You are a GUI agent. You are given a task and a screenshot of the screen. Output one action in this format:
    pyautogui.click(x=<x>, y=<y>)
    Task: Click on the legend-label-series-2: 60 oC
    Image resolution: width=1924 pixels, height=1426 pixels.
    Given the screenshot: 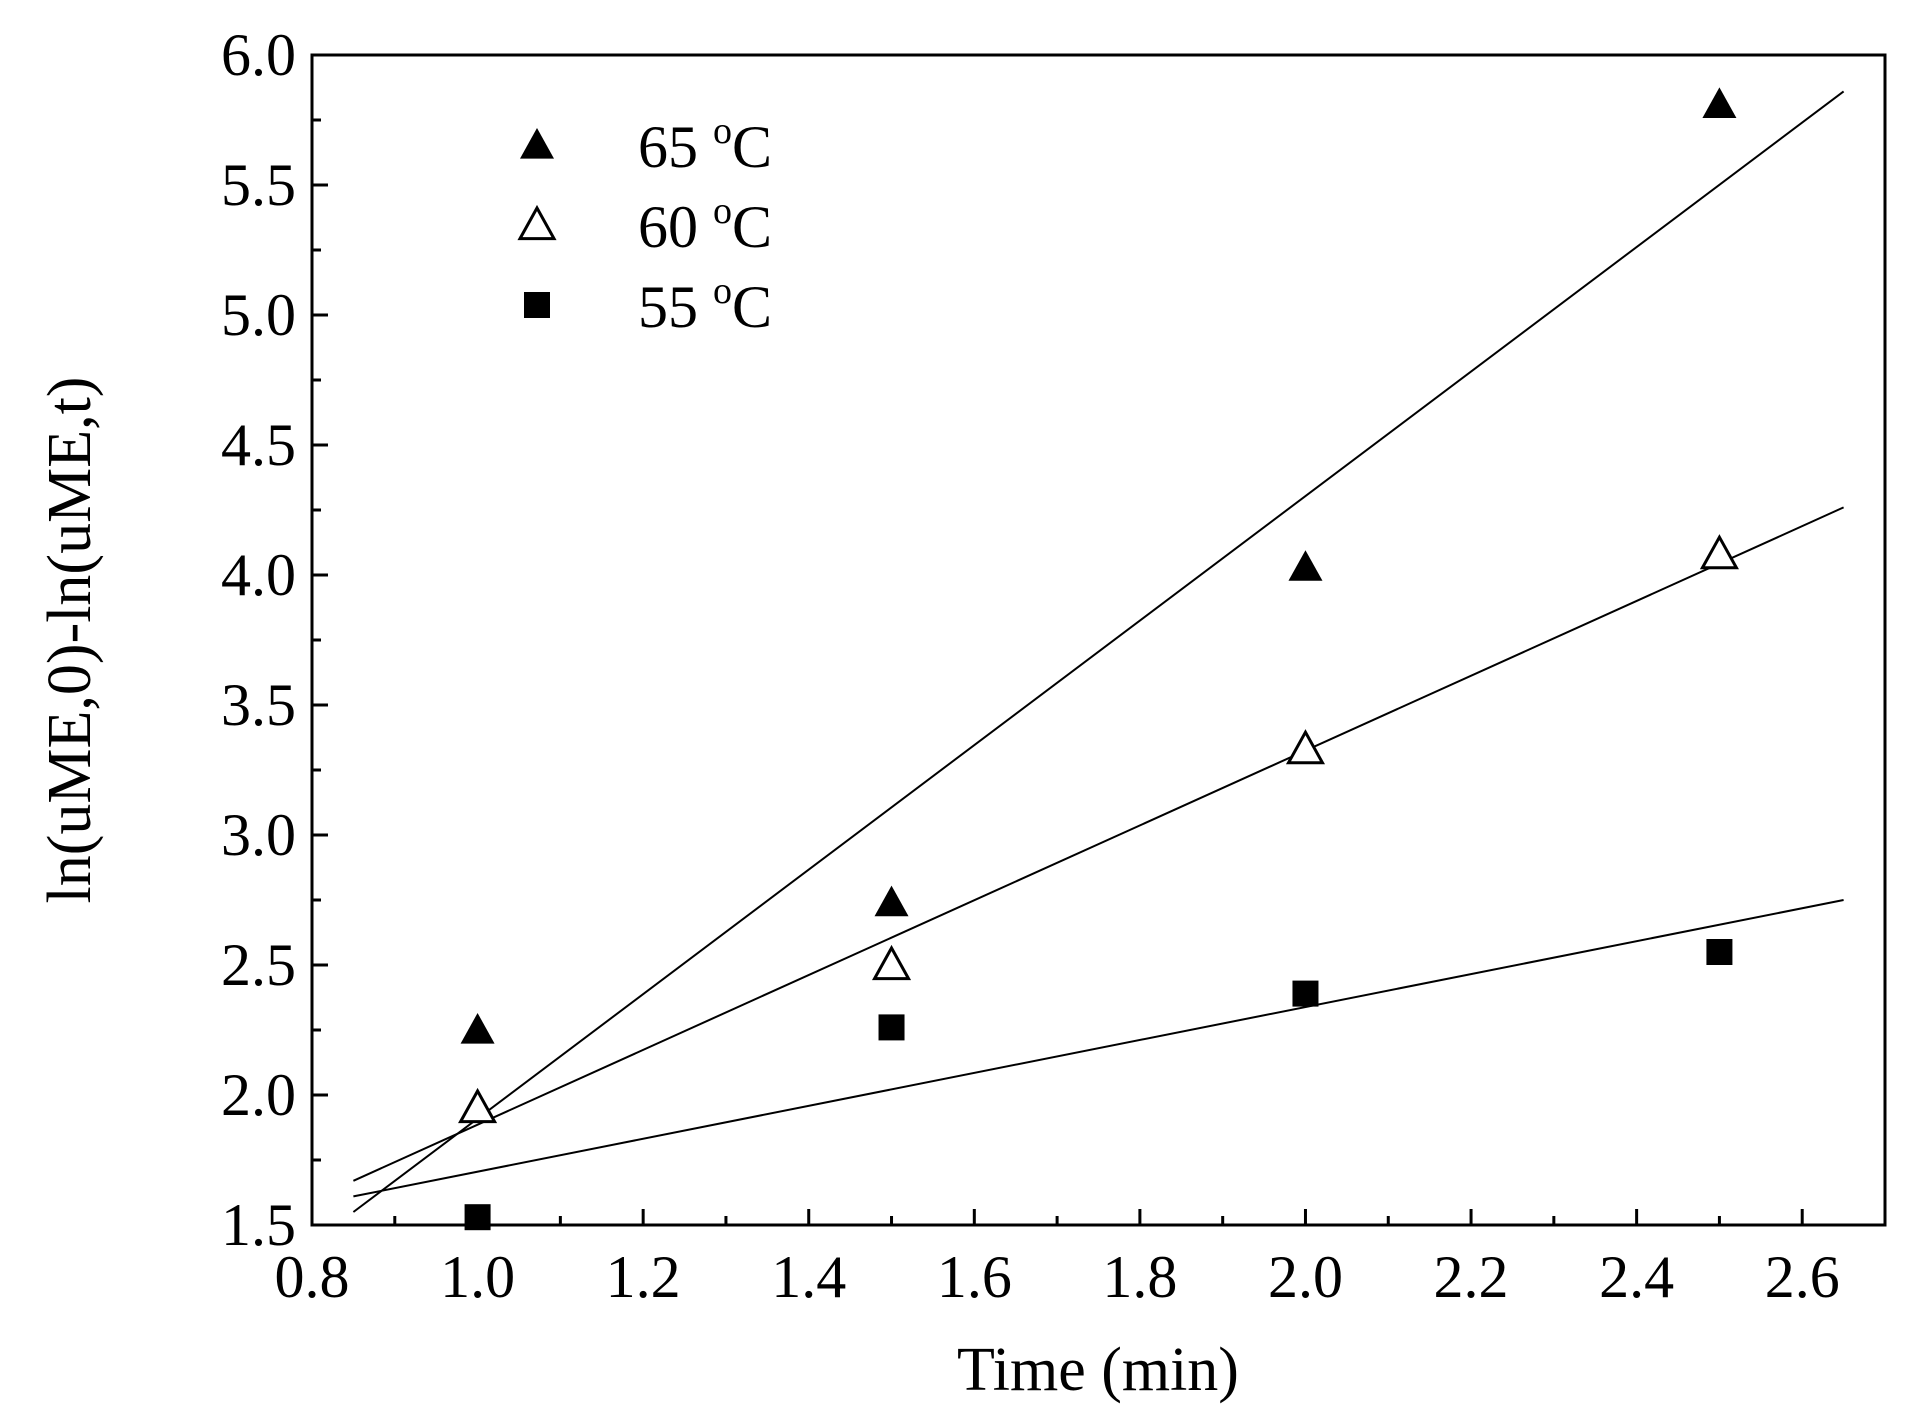 What is the action you would take?
    pyautogui.click(x=705, y=225)
    